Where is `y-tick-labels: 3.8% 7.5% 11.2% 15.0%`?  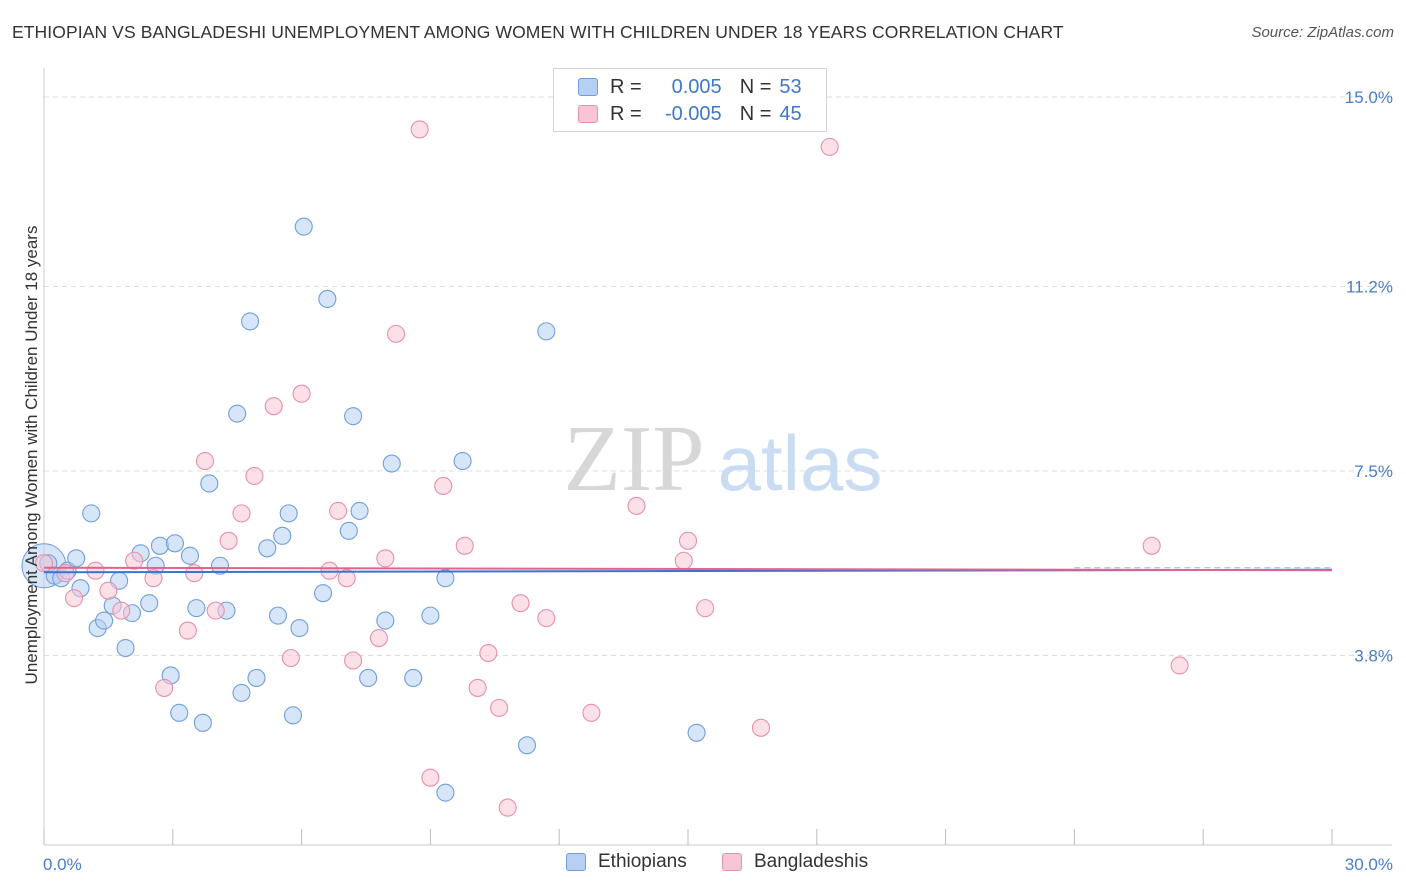 y-tick-labels: 3.8% 7.5% 11.2% 15.0% is located at coordinates (1369, 377).